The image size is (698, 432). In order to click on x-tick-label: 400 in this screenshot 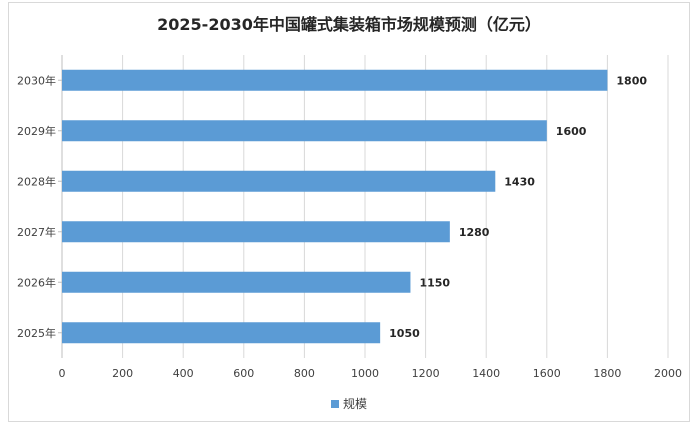, I will do `click(183, 373)`.